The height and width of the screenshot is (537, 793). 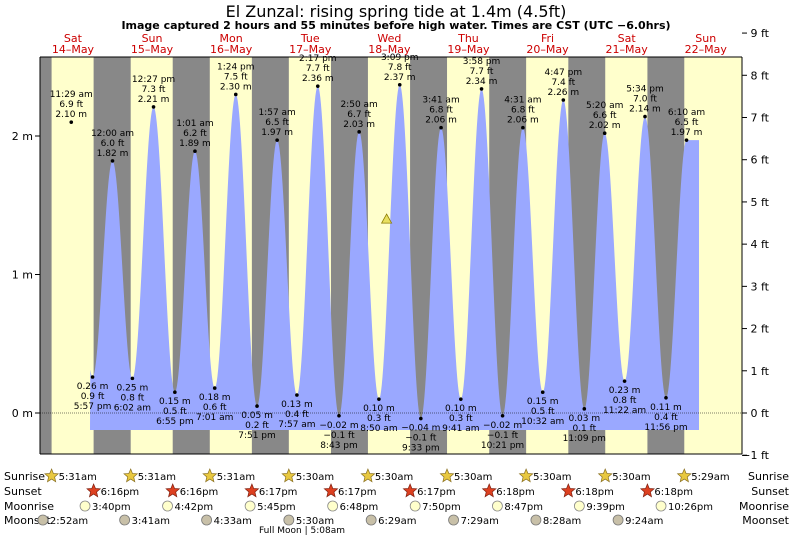 I want to click on high-tide-meters: 1.97 m, so click(x=277, y=133).